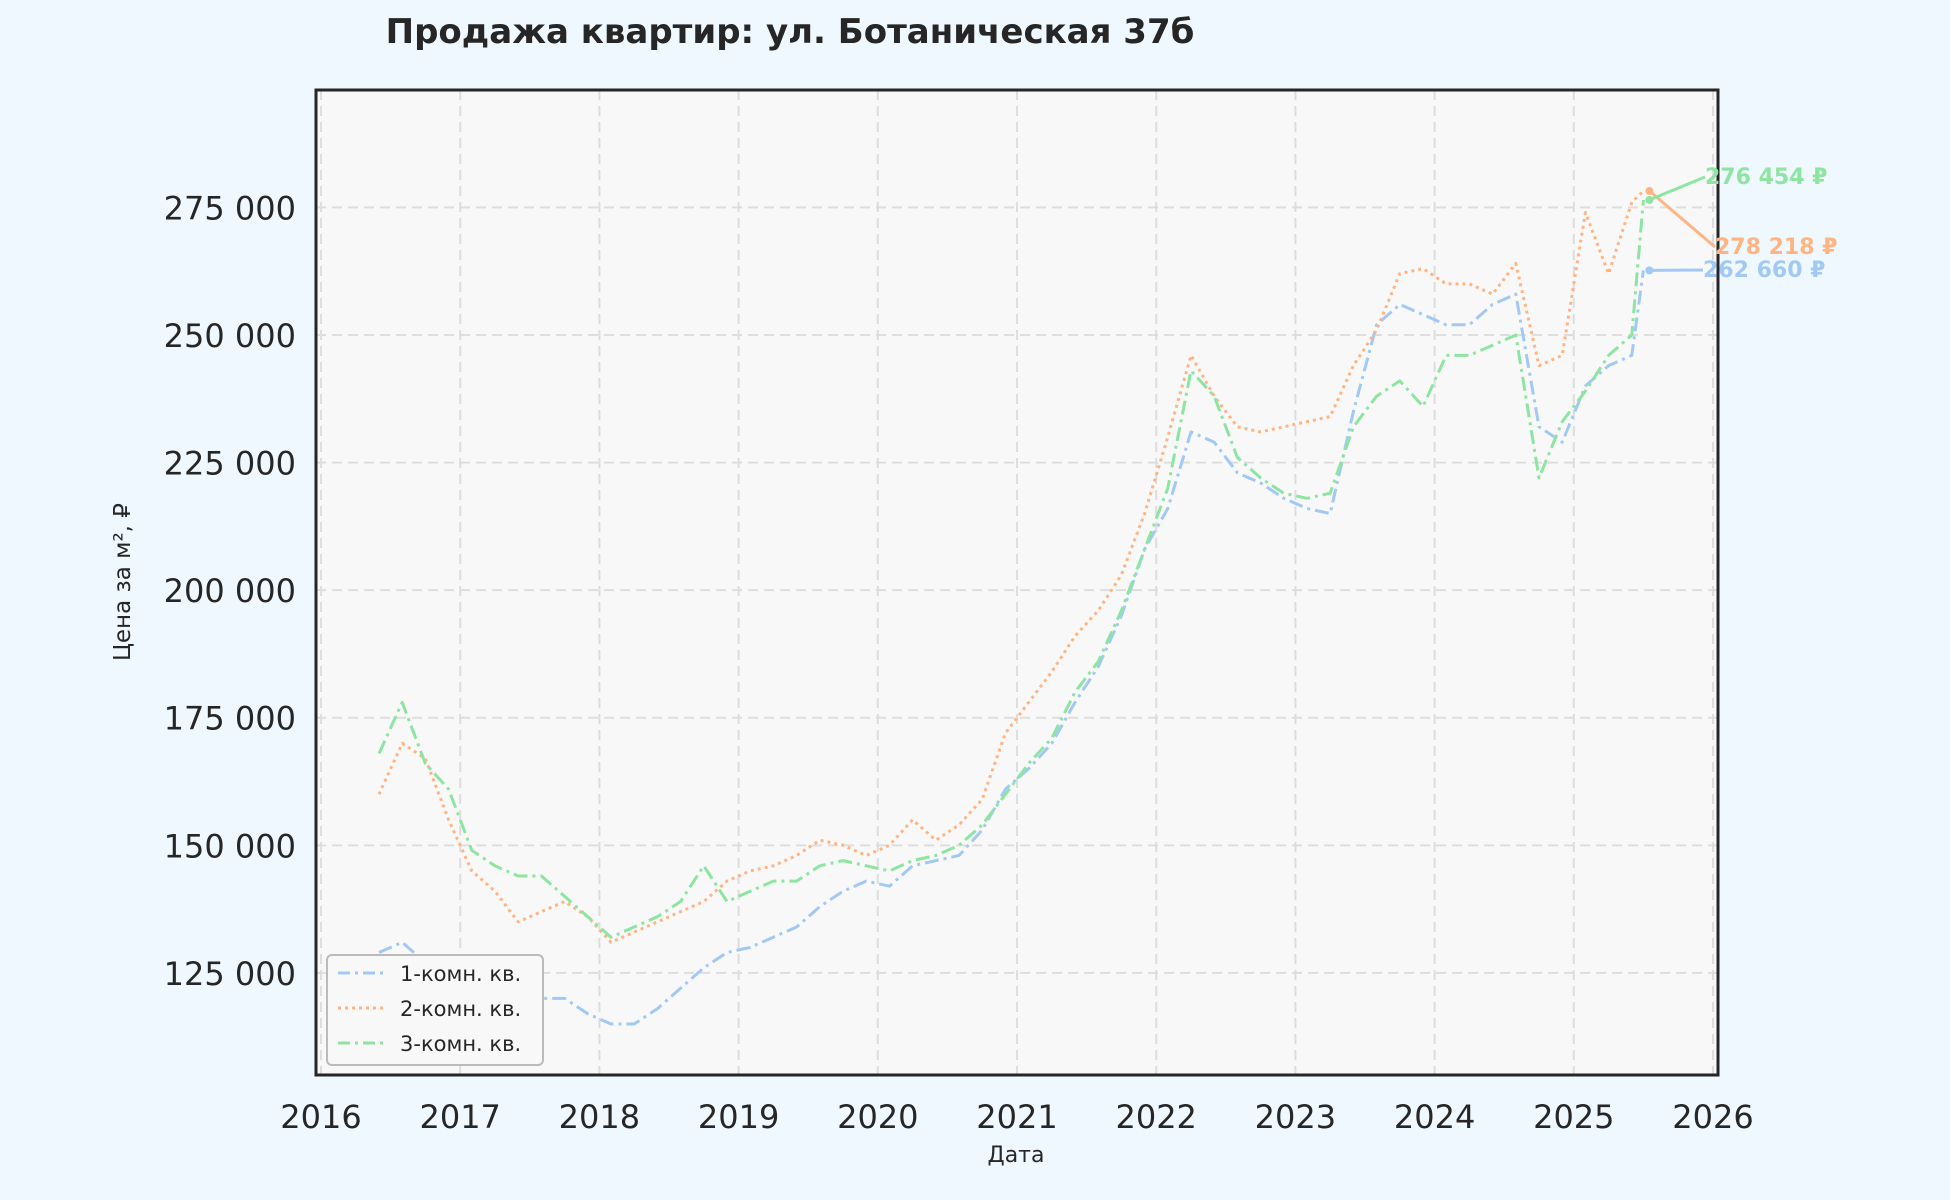  What do you see at coordinates (1766, 177) in the screenshot?
I see `end-value-label: 276 454 ₽` at bounding box center [1766, 177].